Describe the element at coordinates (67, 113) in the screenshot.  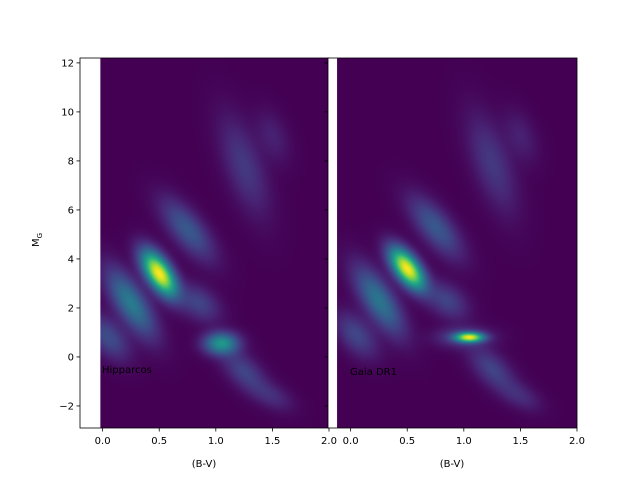
I see `y-tick-label: 10` at that location.